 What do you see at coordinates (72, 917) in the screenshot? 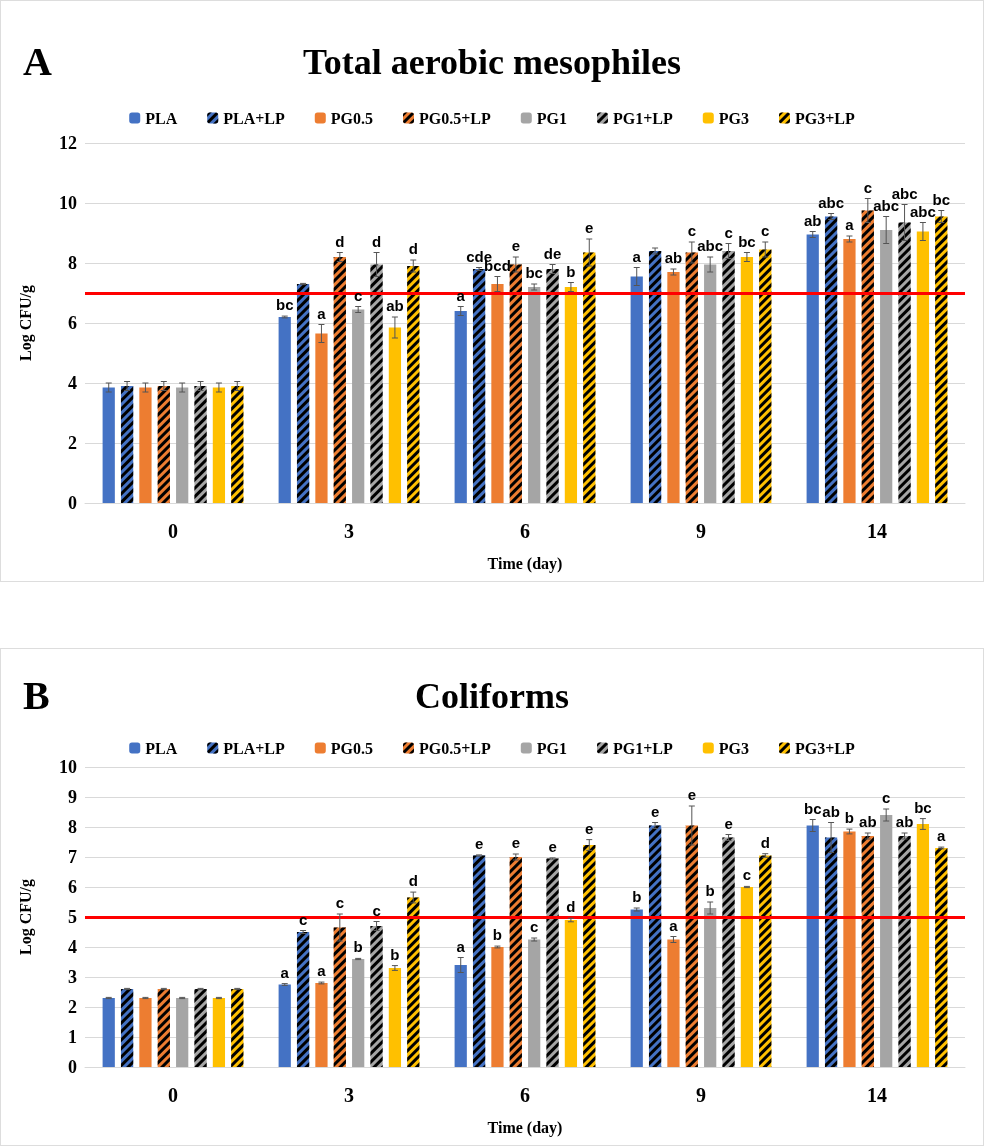
I see `y-tick-label: 5` at bounding box center [72, 917].